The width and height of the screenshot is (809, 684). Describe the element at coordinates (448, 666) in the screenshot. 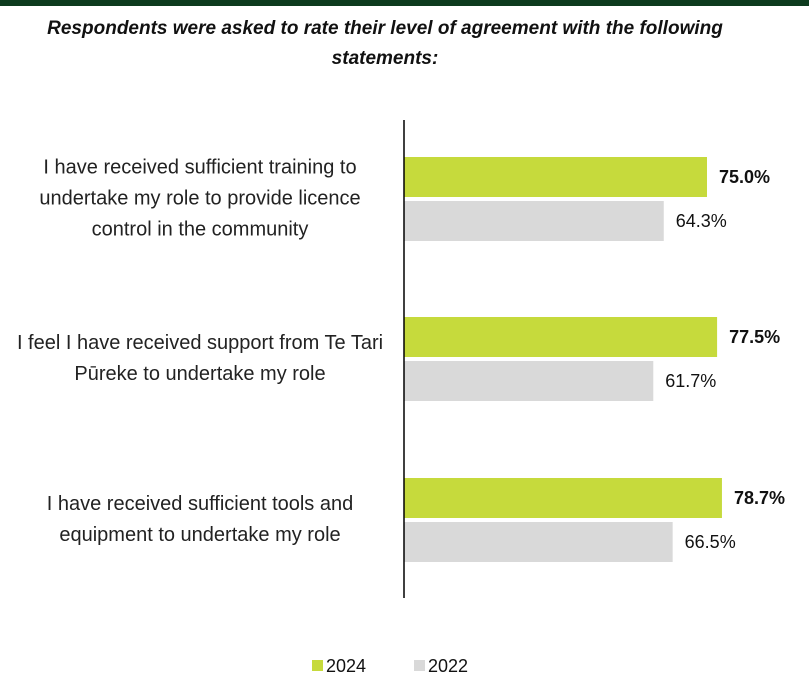

I see `legend-label: 2022` at that location.